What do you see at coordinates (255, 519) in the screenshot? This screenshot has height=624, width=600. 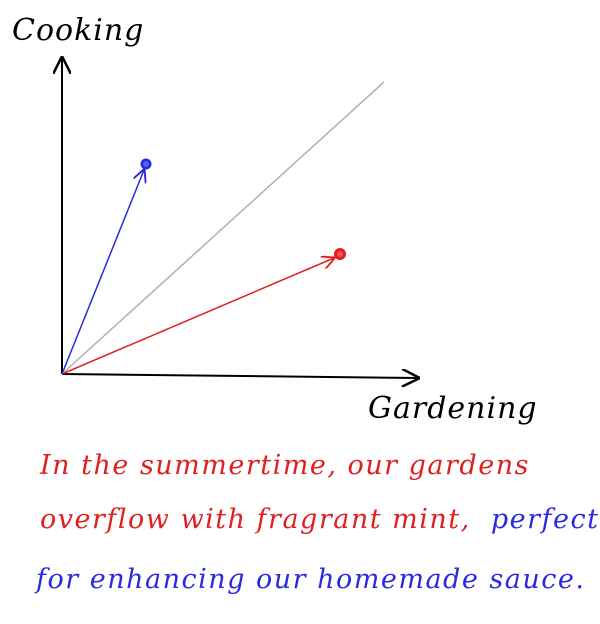 I see `caption-line-2-red: overflow with fragrant mint,` at bounding box center [255, 519].